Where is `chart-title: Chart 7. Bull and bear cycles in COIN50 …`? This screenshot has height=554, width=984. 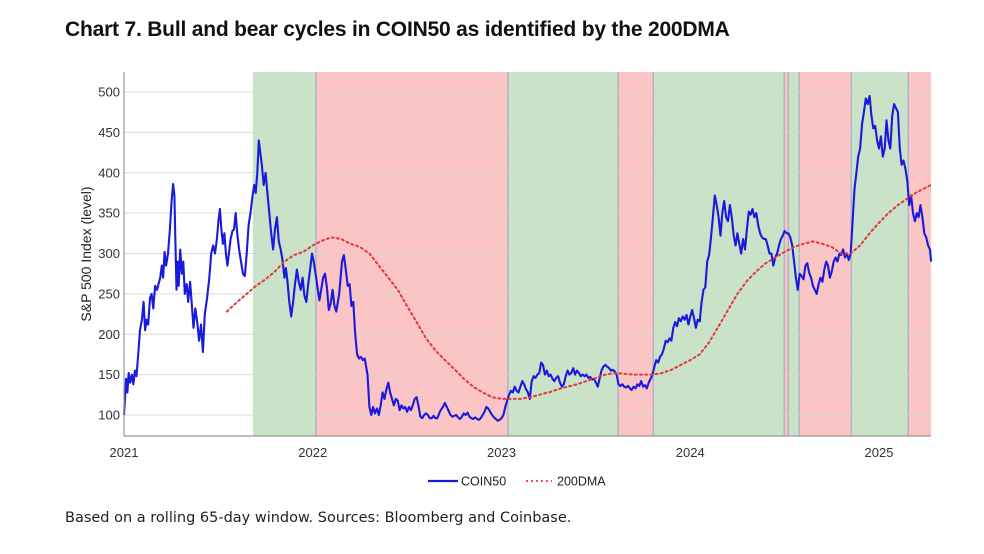
chart-title: Chart 7. Bull and bear cycles in COIN50 … is located at coordinates (397, 29).